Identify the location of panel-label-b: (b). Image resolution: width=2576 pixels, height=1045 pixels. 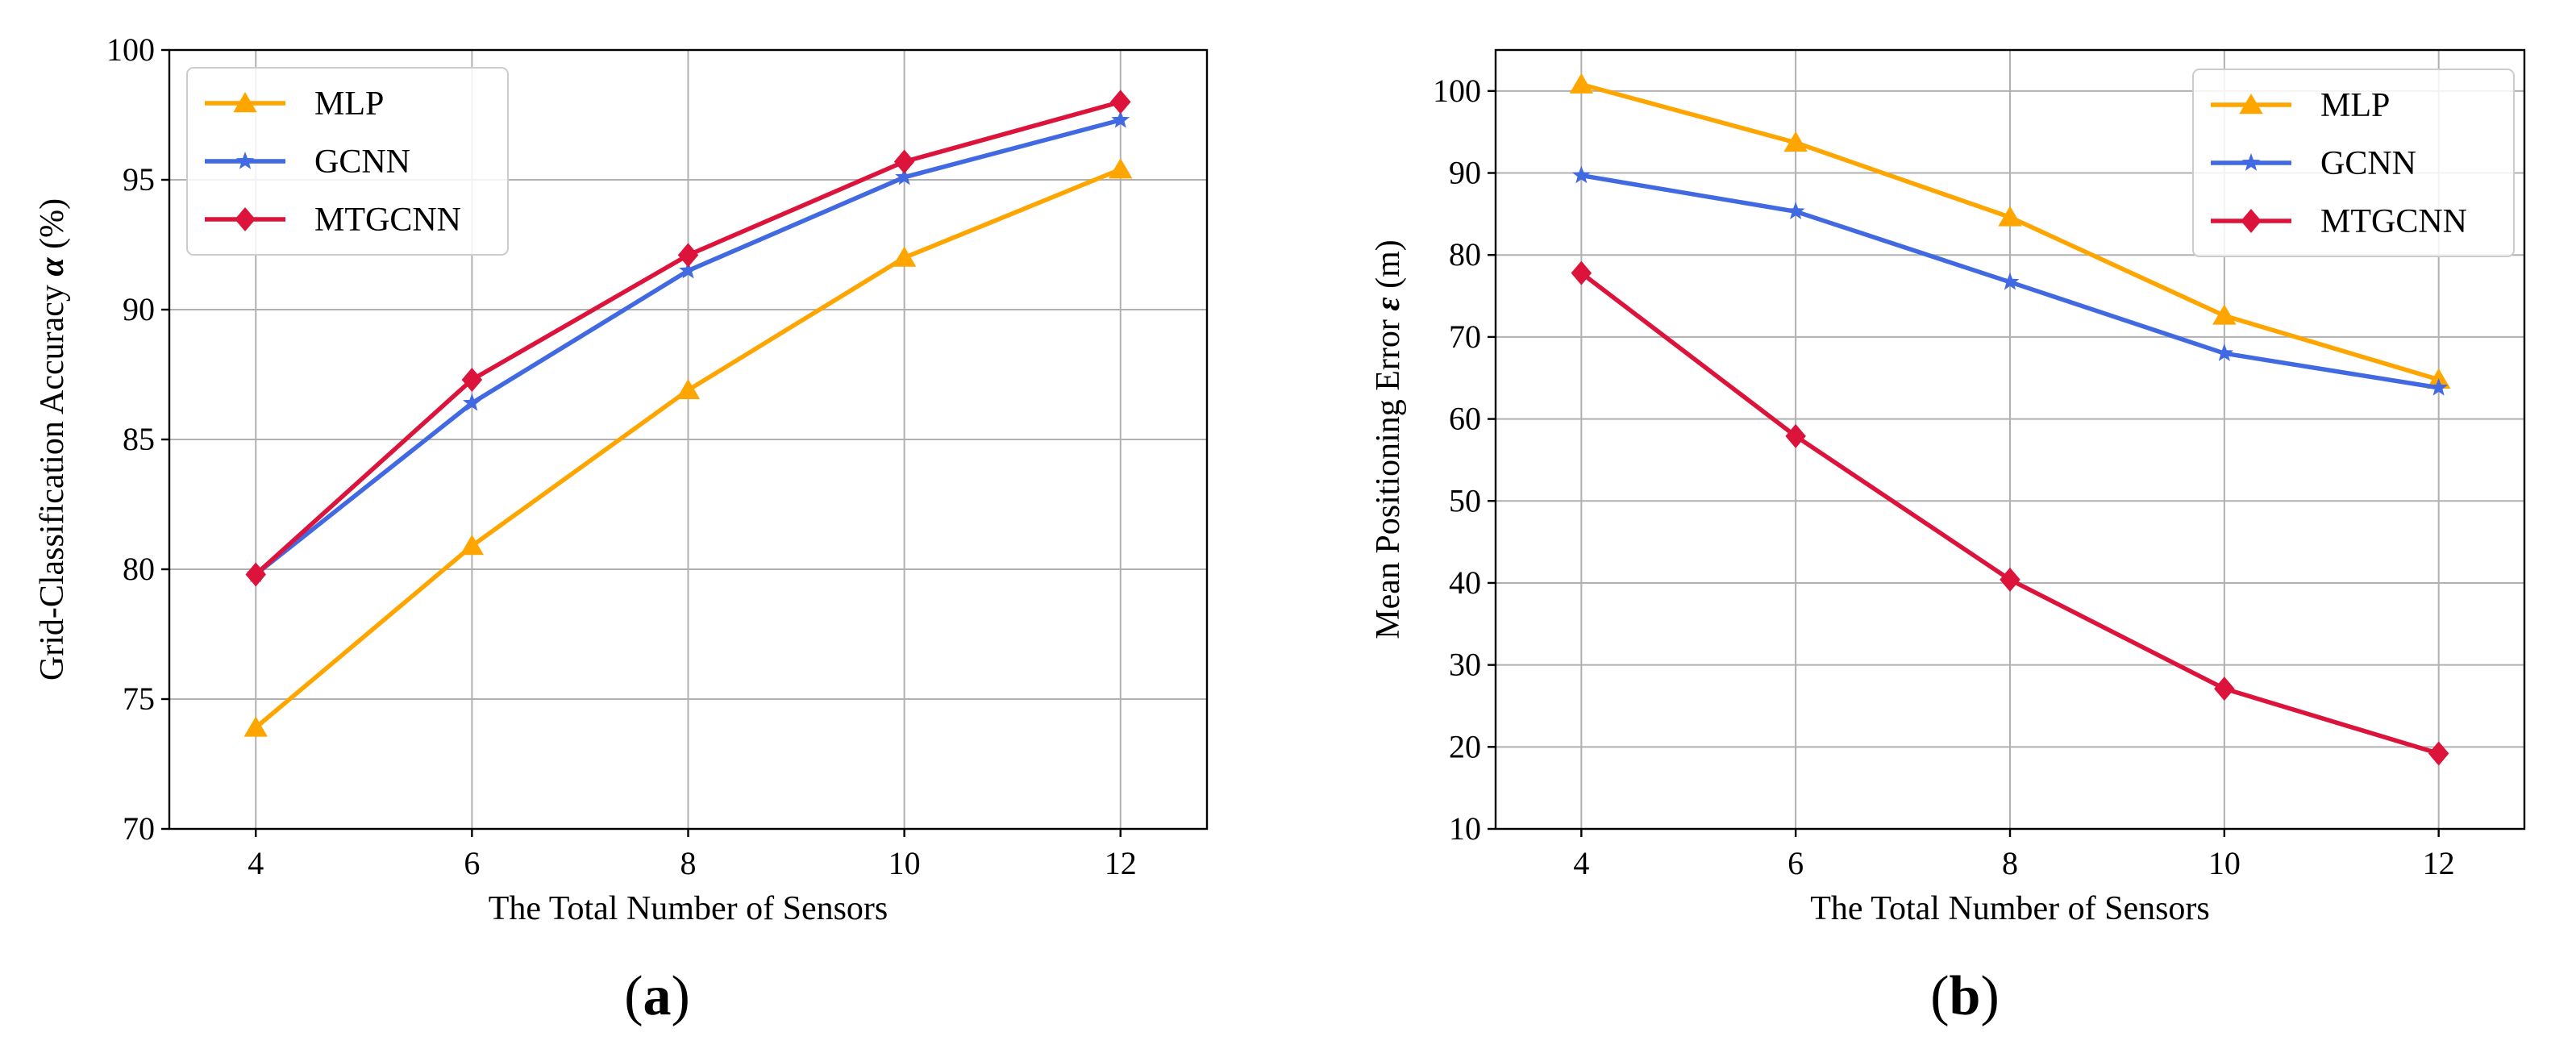
(1965, 996).